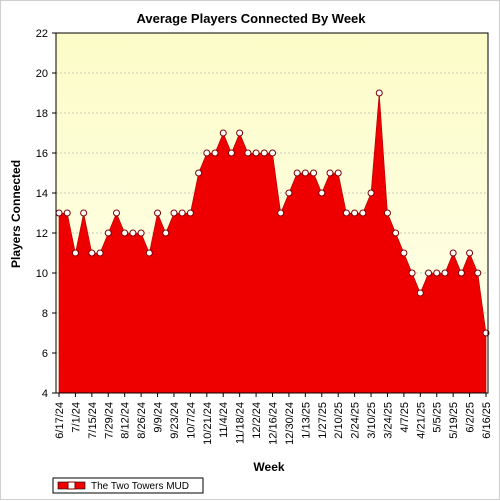 This screenshot has width=500, height=501. Describe the element at coordinates (140, 486) in the screenshot. I see `legend-label: The Two Towers MUD` at that location.